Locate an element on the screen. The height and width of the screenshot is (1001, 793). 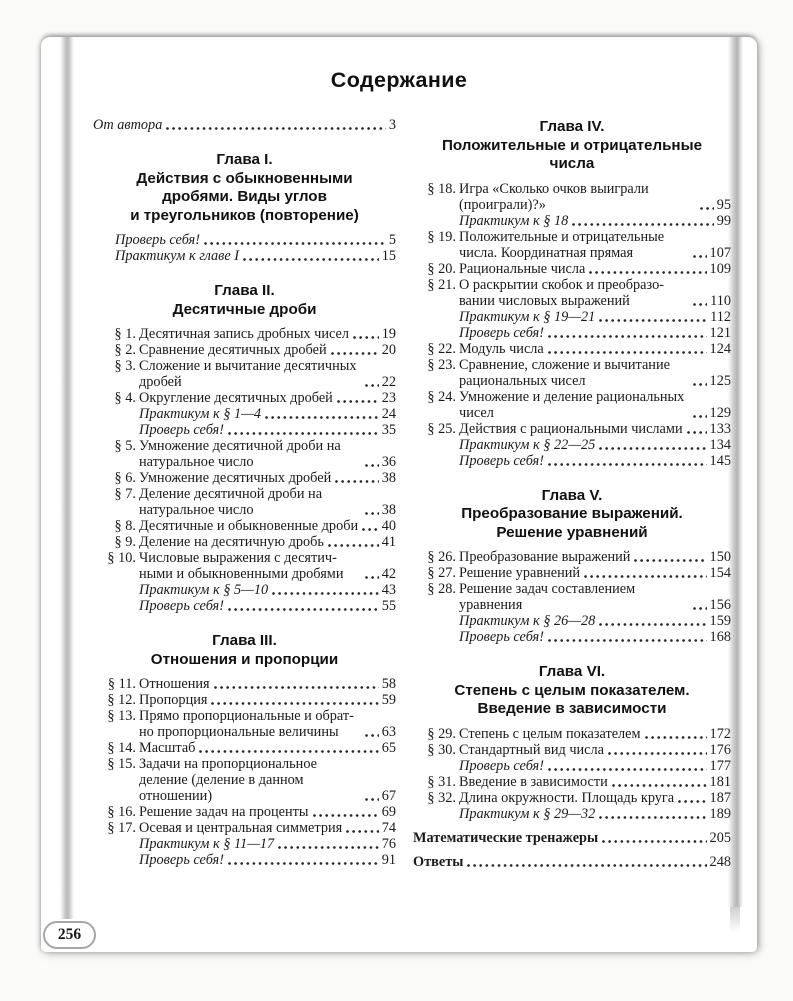
toc-entry: Проверь себя! 5 is located at coordinates (244, 240).